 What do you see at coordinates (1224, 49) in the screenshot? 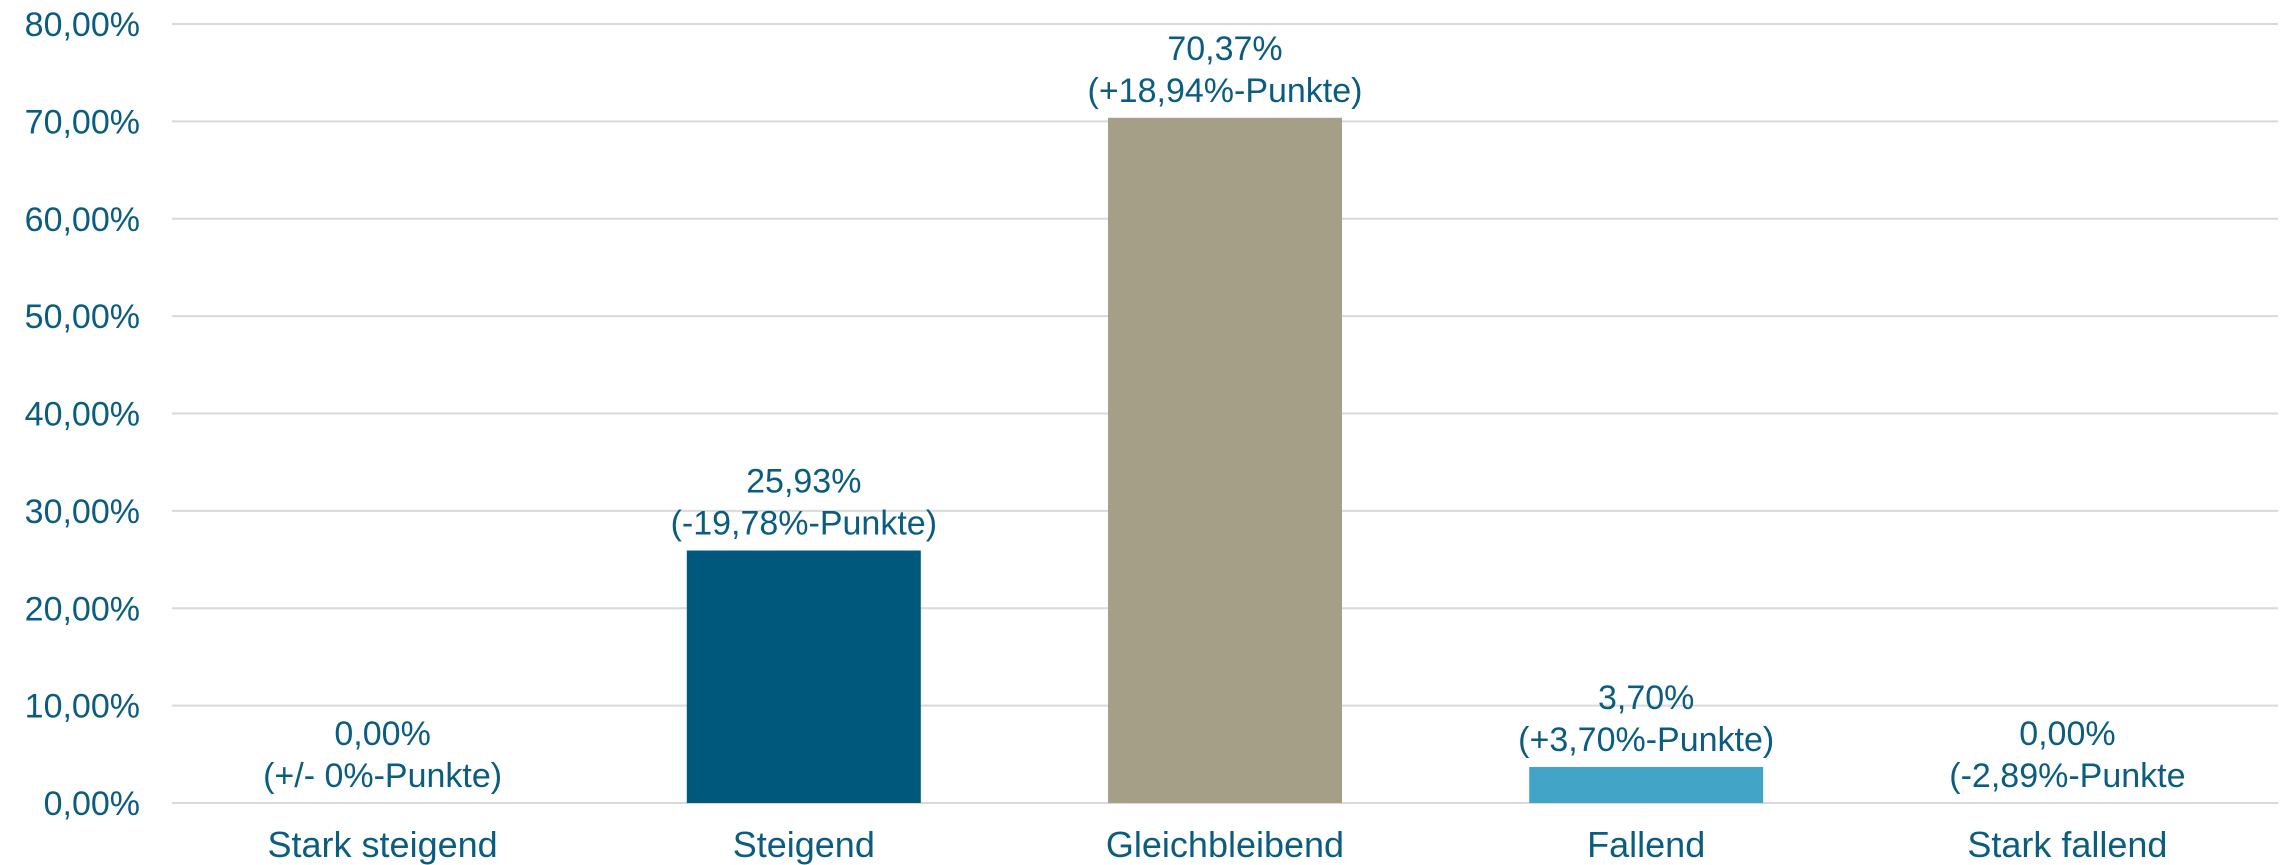
I see `data-label-value: 70,37%` at bounding box center [1224, 49].